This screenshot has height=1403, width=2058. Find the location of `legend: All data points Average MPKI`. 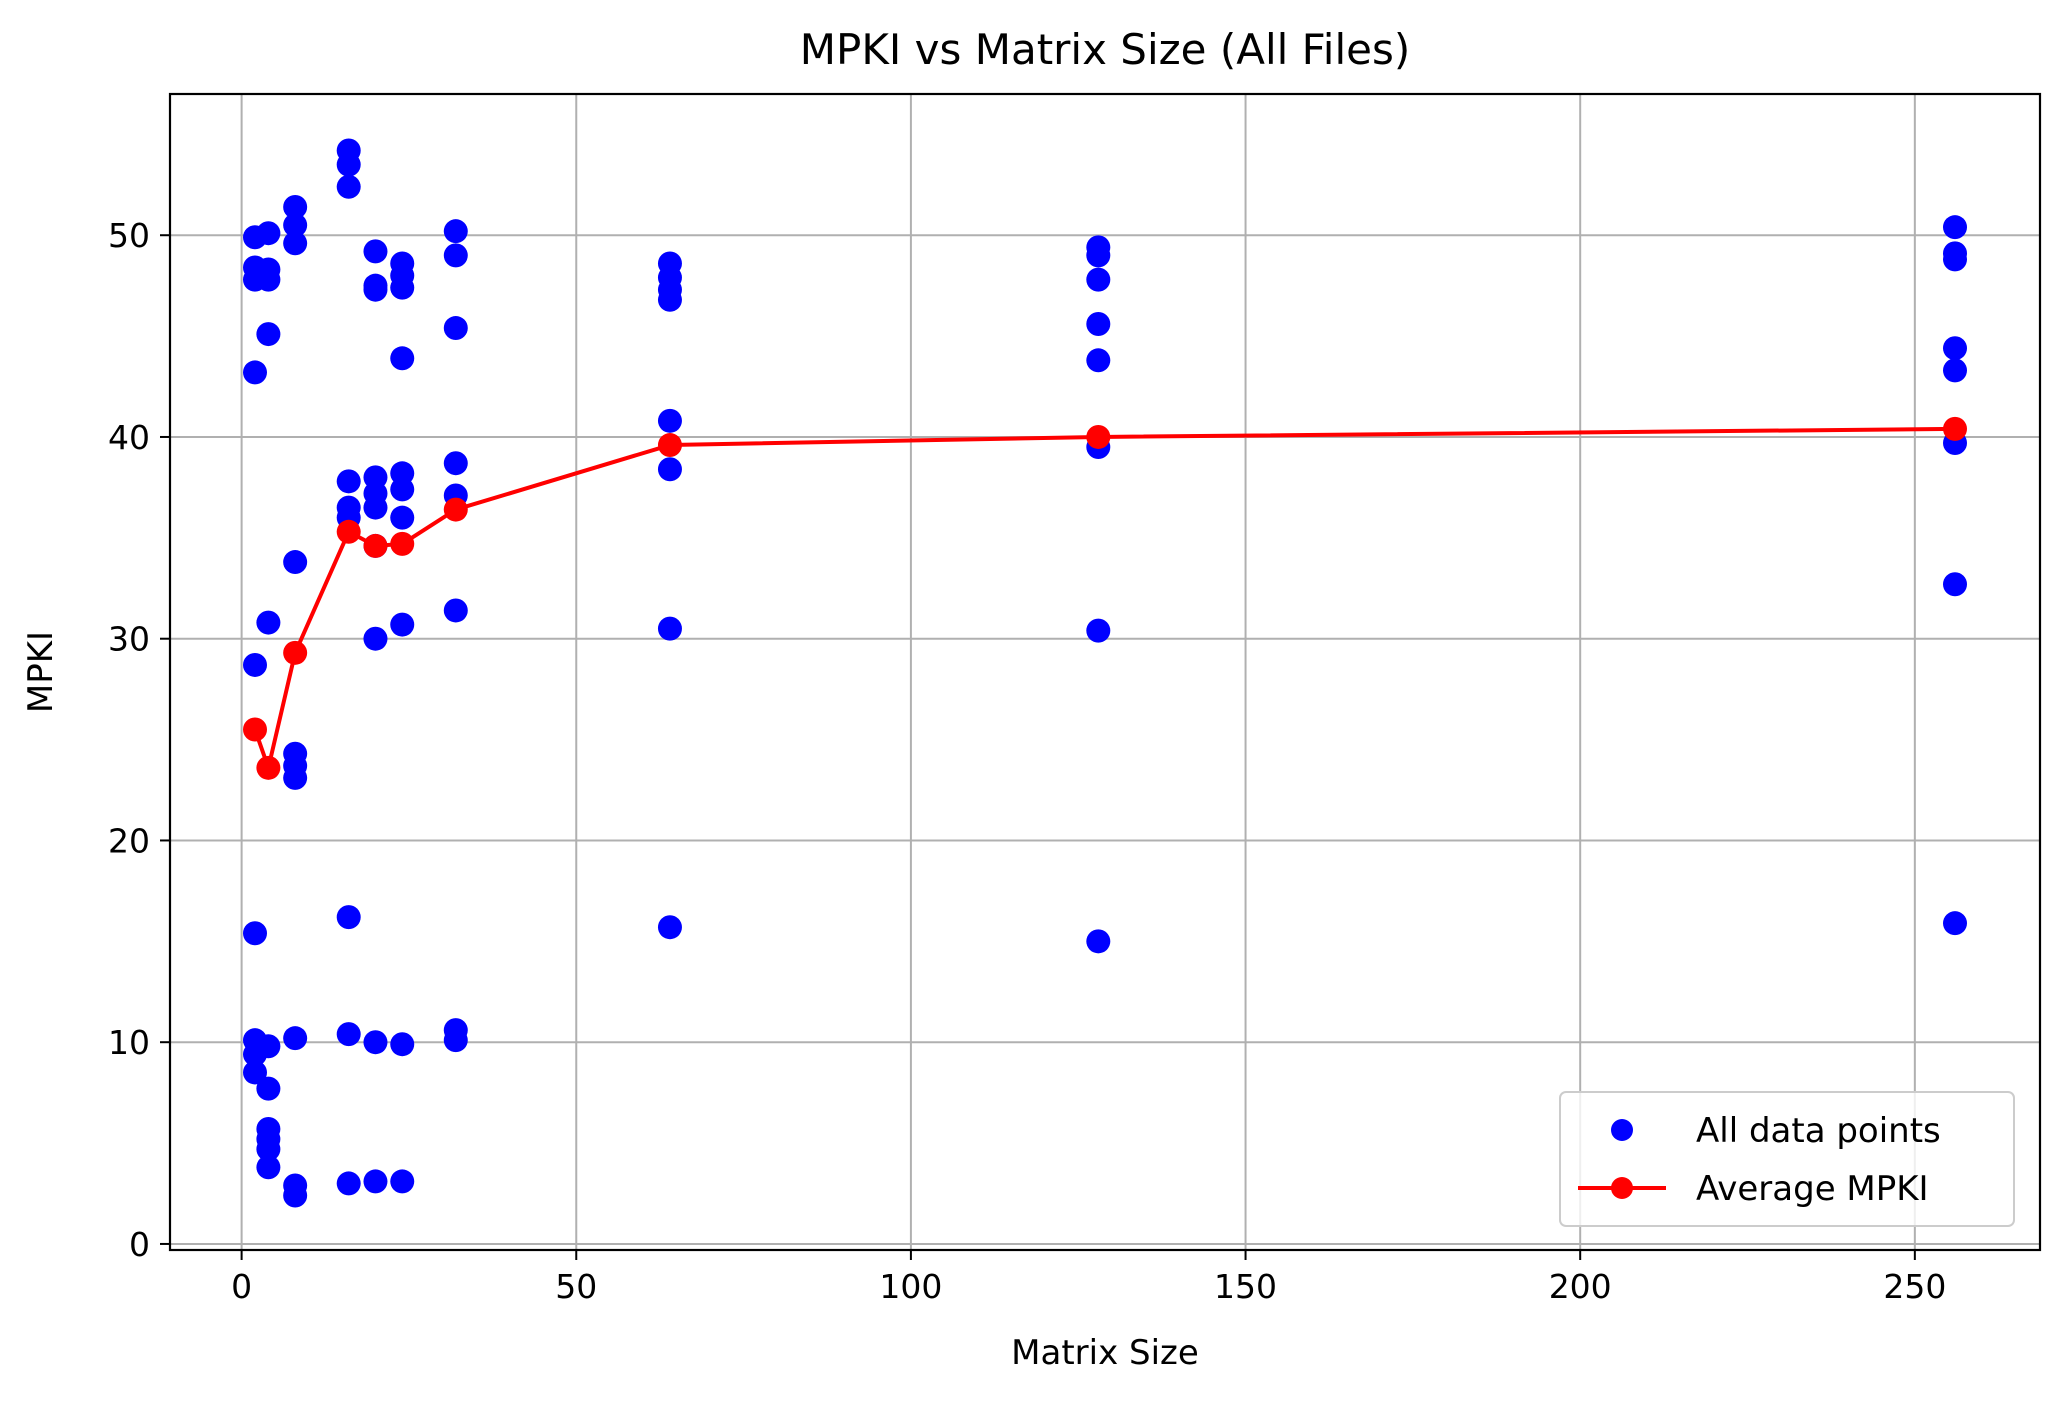

legend: All data points Average MPKI is located at coordinates (1787, 1159).